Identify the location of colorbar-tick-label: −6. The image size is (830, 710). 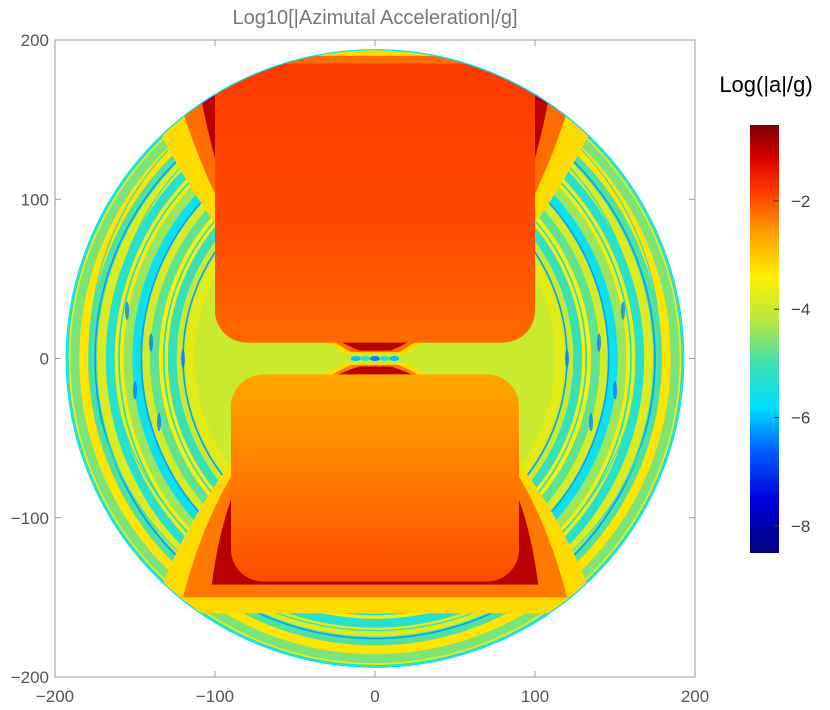
(800, 418).